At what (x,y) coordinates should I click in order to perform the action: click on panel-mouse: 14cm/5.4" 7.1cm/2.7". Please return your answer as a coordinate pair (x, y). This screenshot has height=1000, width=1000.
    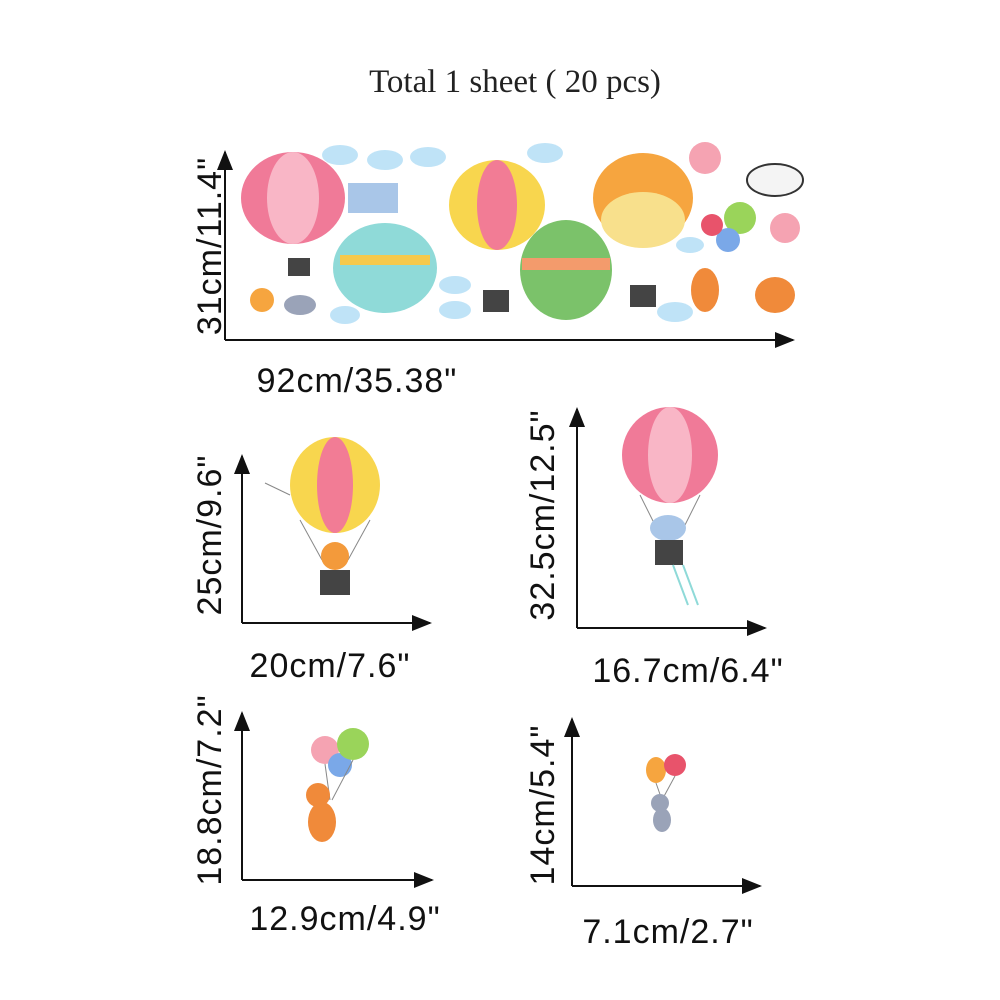
    Looking at the image, I should click on (643, 834).